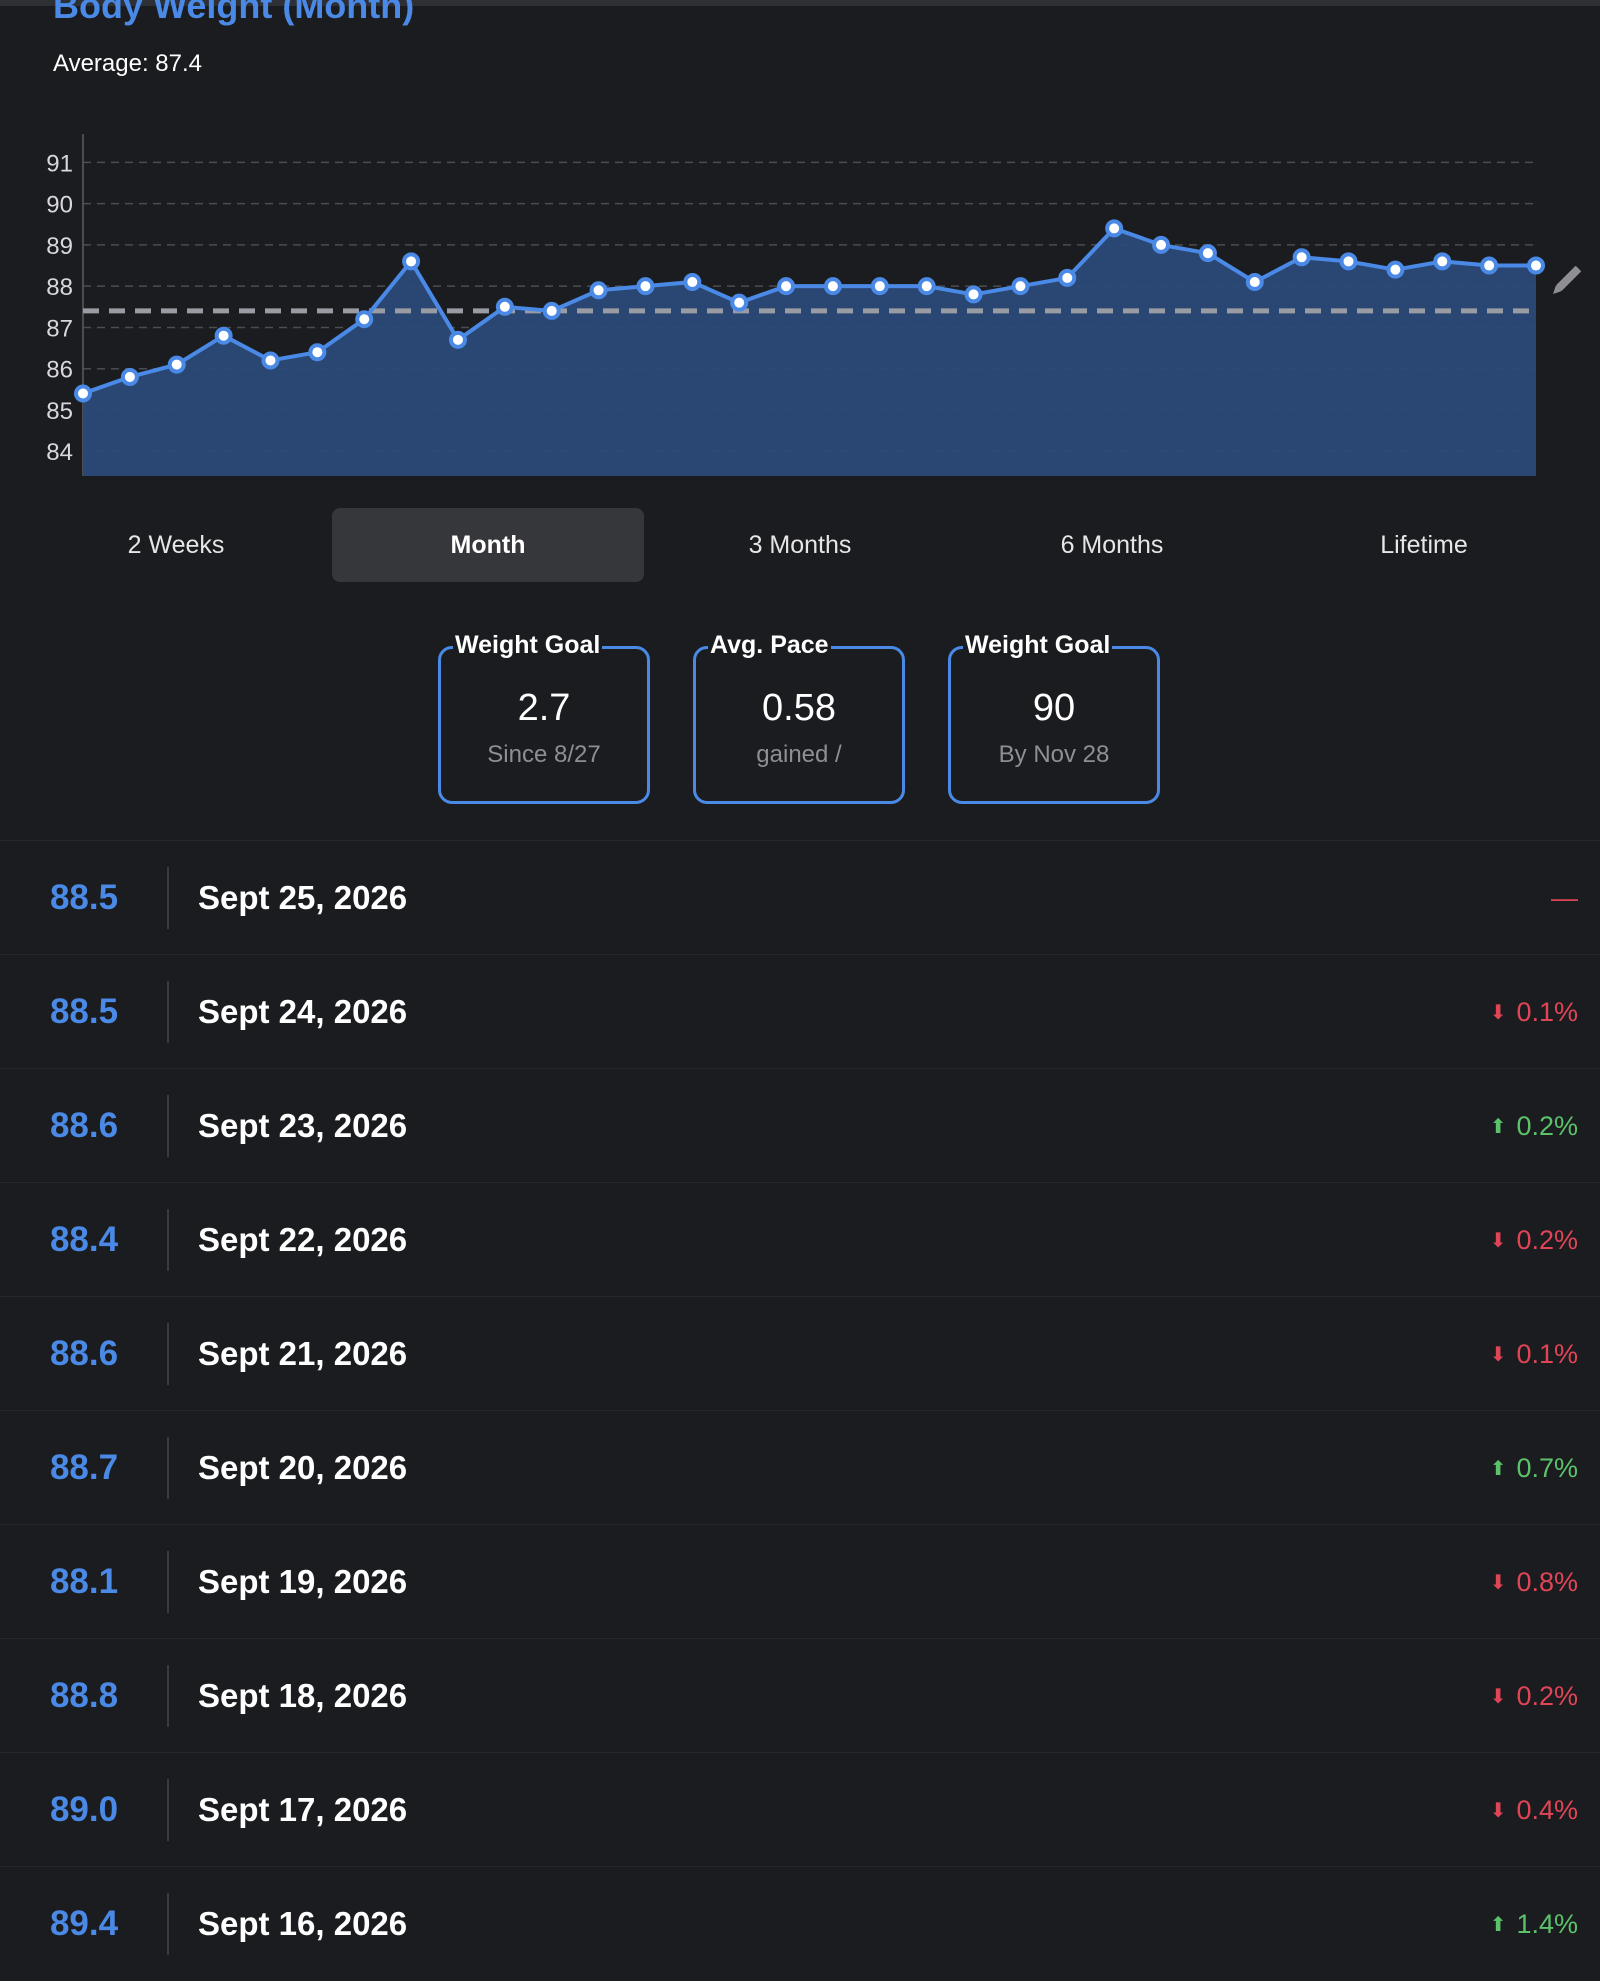 This screenshot has height=1981, width=1600. What do you see at coordinates (84, 1467) in the screenshot?
I see `entry-weight: 88.7` at bounding box center [84, 1467].